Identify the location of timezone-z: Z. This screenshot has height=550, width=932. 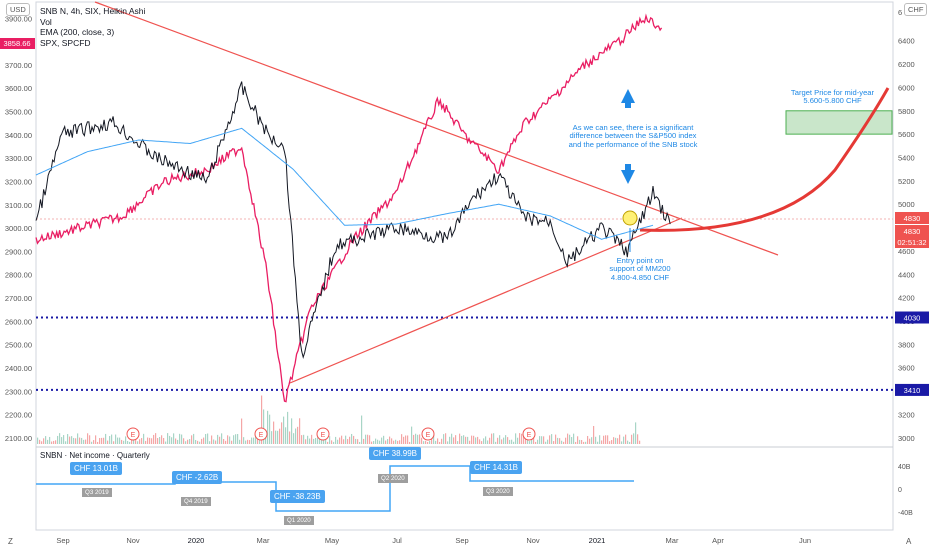
(10, 541).